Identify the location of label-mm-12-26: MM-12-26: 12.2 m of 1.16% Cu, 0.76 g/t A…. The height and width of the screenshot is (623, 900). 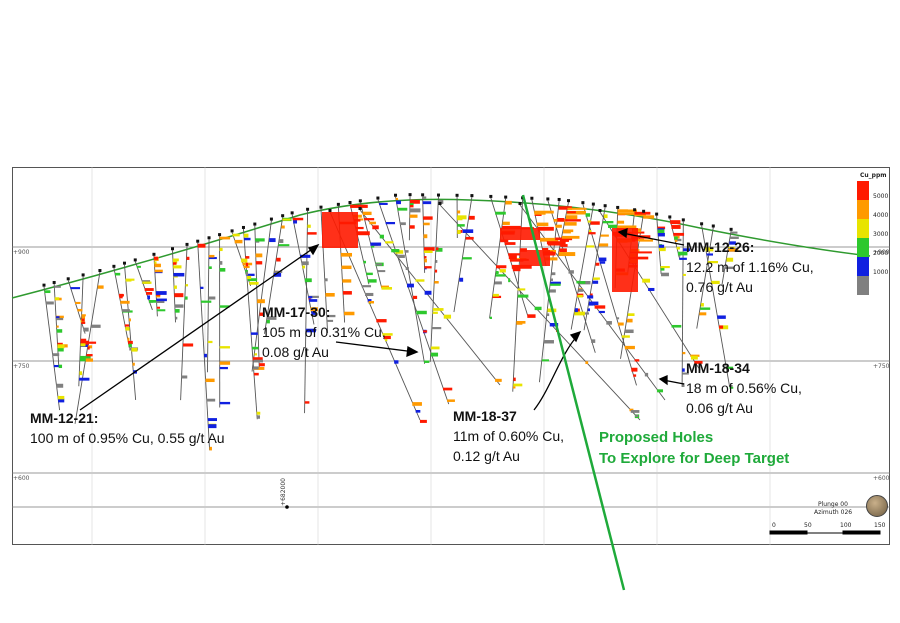
(750, 267).